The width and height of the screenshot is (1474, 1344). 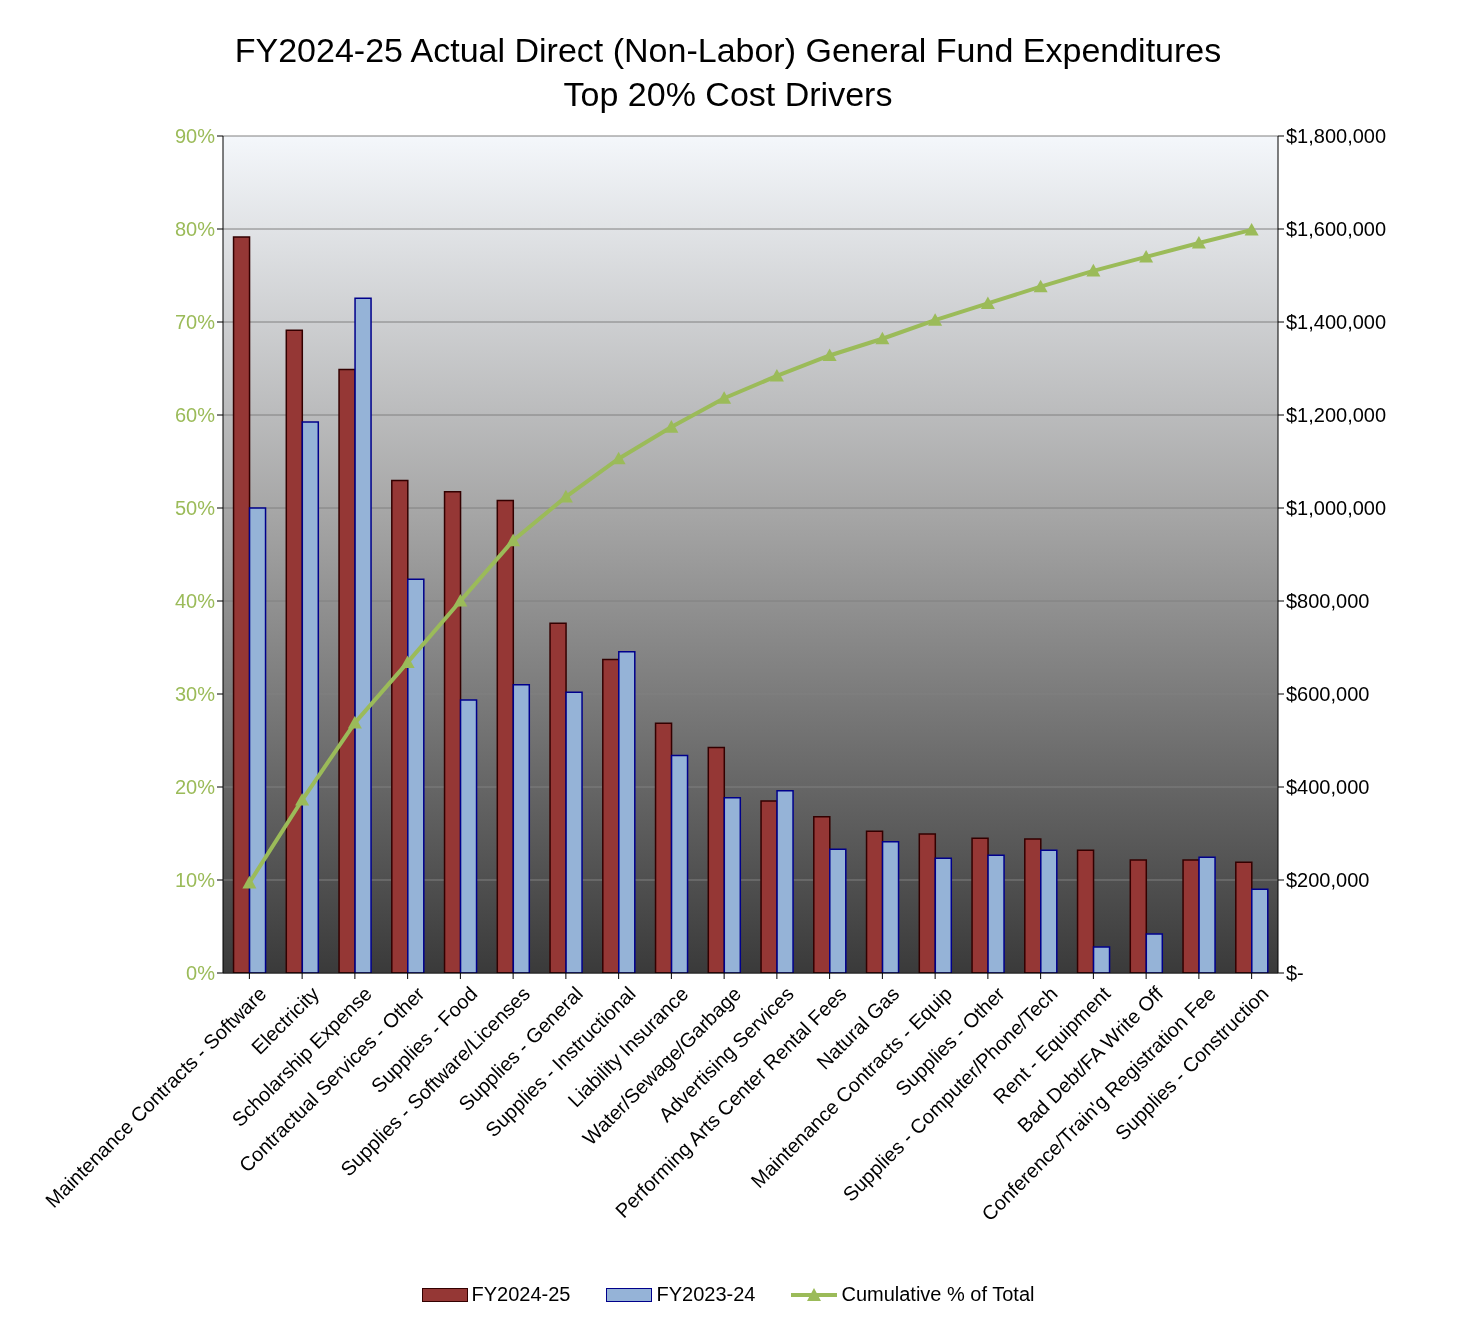 I want to click on y2-tick-label: $1,800,000, so click(x=1336, y=136).